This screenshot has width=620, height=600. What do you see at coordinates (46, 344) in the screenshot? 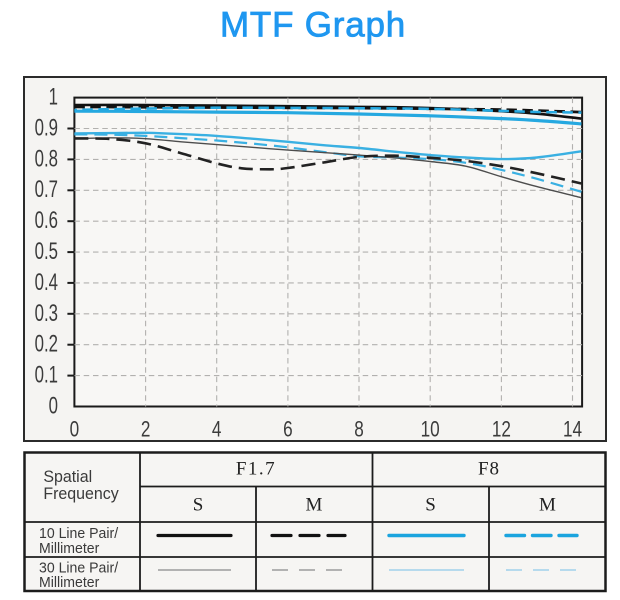
I see `svg-text: 0.2` at bounding box center [46, 344].